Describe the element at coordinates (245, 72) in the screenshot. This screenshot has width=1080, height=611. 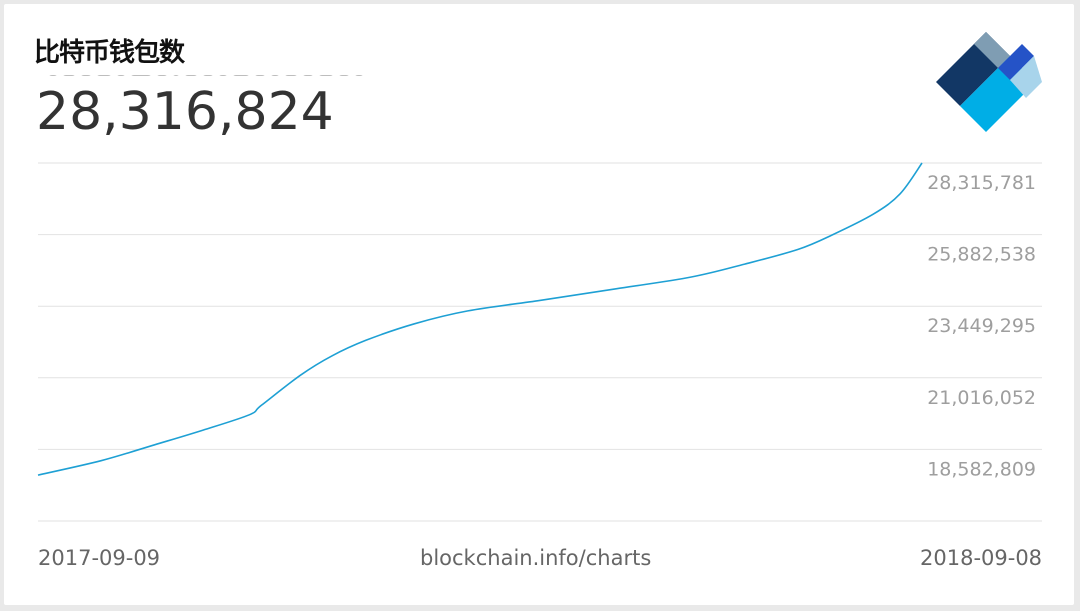
I see `clipped-subtitle` at that location.